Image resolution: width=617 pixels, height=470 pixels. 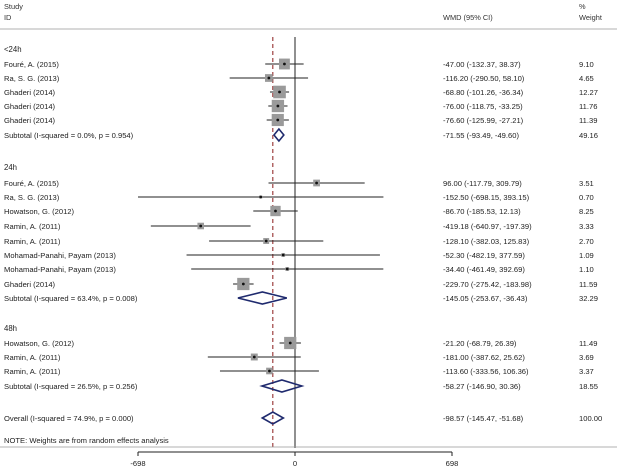 What do you see at coordinates (586, 255) in the screenshot?
I see `study-weight: 1.09` at bounding box center [586, 255].